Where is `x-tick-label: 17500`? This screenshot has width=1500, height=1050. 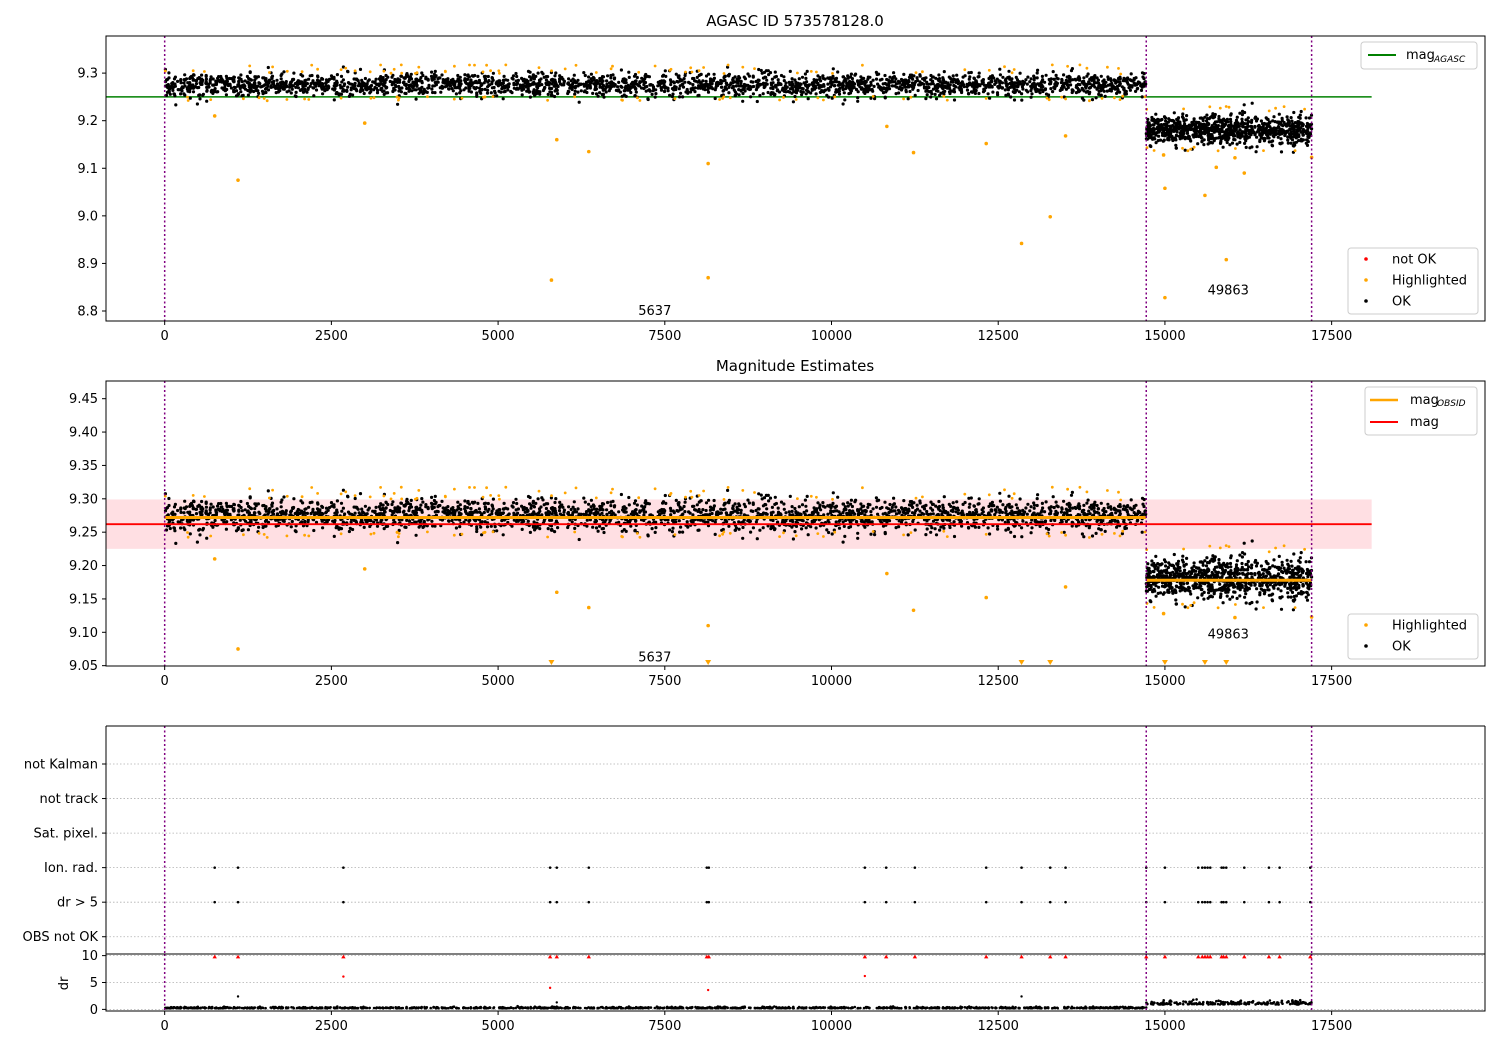 x-tick-label: 17500 is located at coordinates (1331, 336).